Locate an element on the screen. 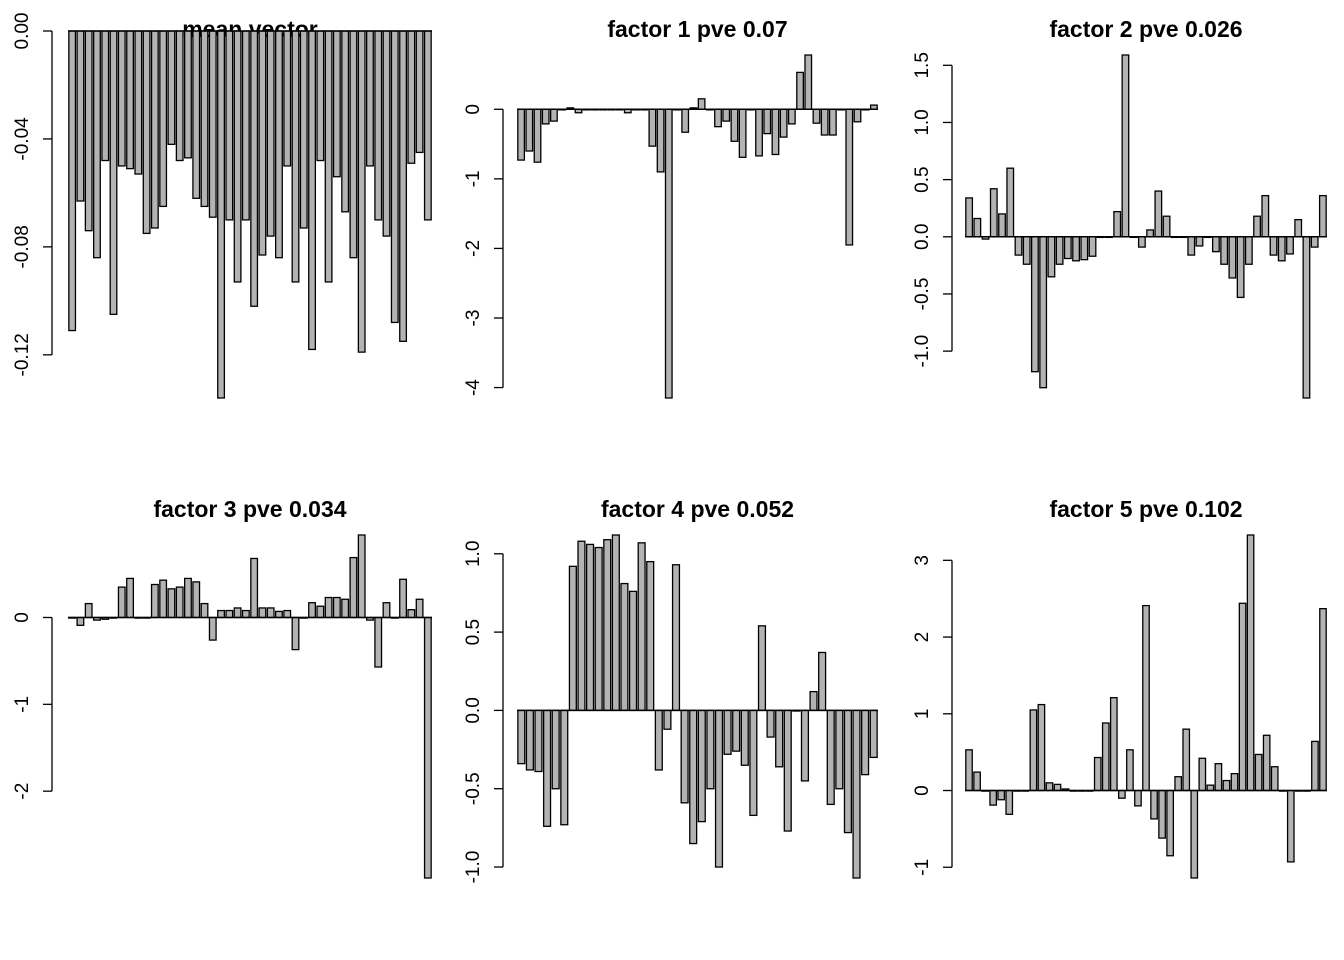 The image size is (1344, 960). y-tick-label: 0 is located at coordinates (22, 617).